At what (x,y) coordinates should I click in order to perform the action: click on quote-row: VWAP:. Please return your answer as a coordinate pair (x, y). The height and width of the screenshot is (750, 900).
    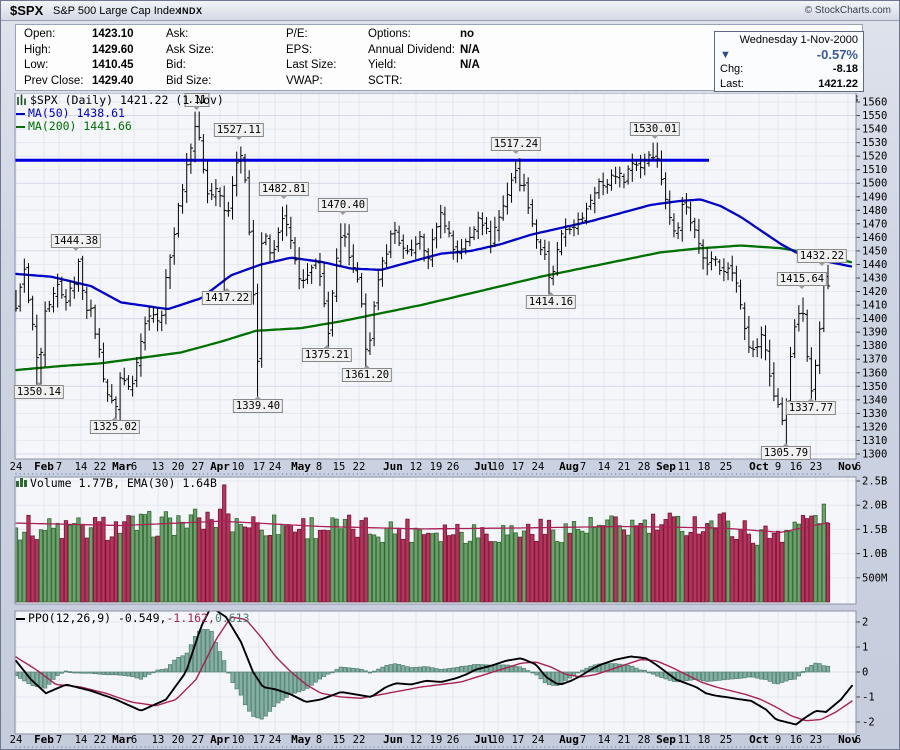
    Looking at the image, I should click on (311, 83).